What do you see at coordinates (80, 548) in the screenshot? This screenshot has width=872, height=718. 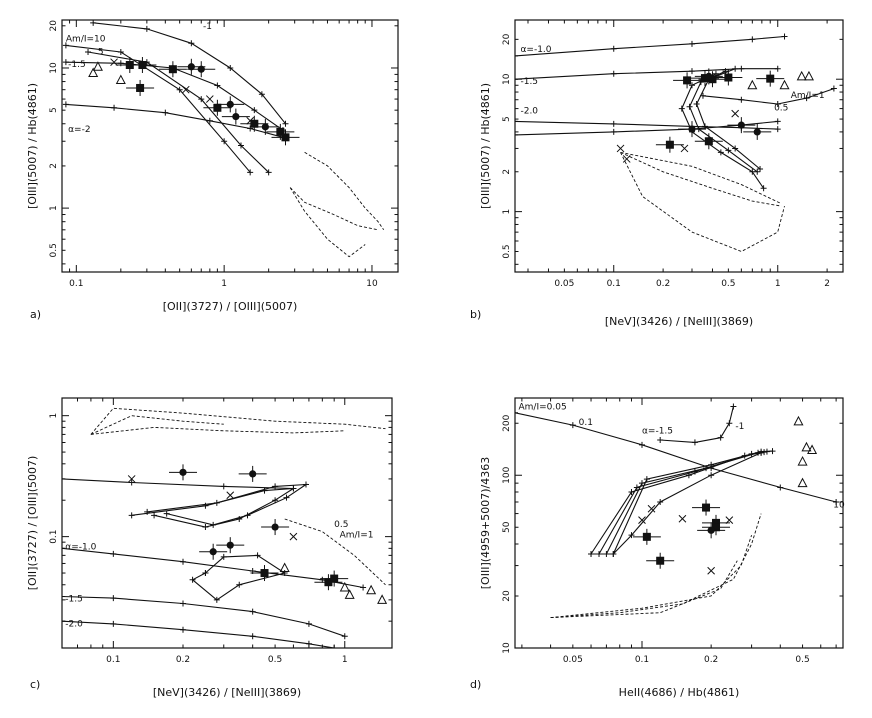 I see `annotation-label: α=-1.0` at bounding box center [80, 548].